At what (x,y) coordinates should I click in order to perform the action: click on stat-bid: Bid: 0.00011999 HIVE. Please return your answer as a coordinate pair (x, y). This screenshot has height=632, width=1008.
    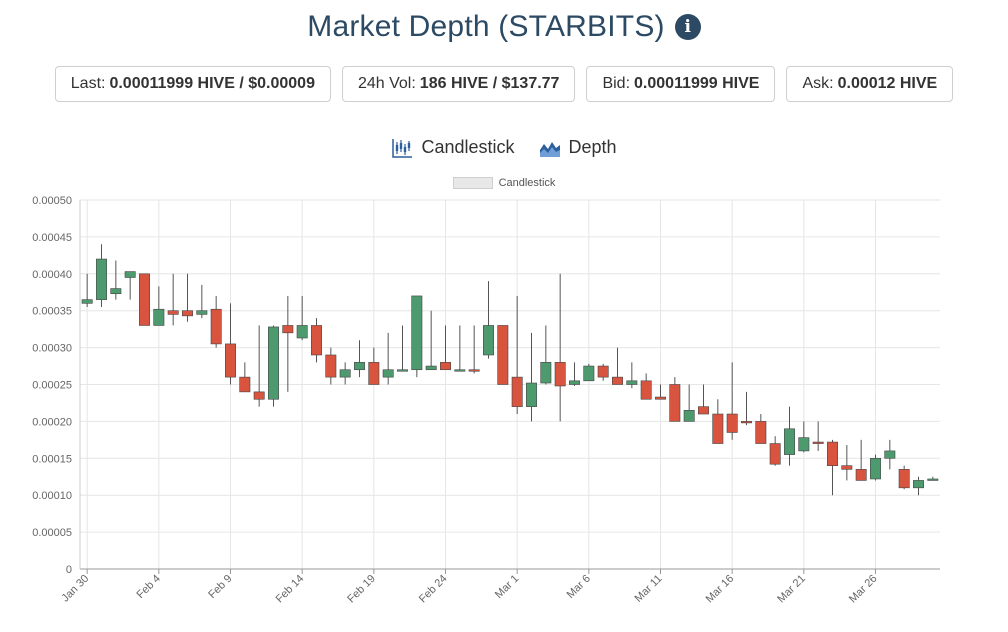
    Looking at the image, I should click on (681, 84).